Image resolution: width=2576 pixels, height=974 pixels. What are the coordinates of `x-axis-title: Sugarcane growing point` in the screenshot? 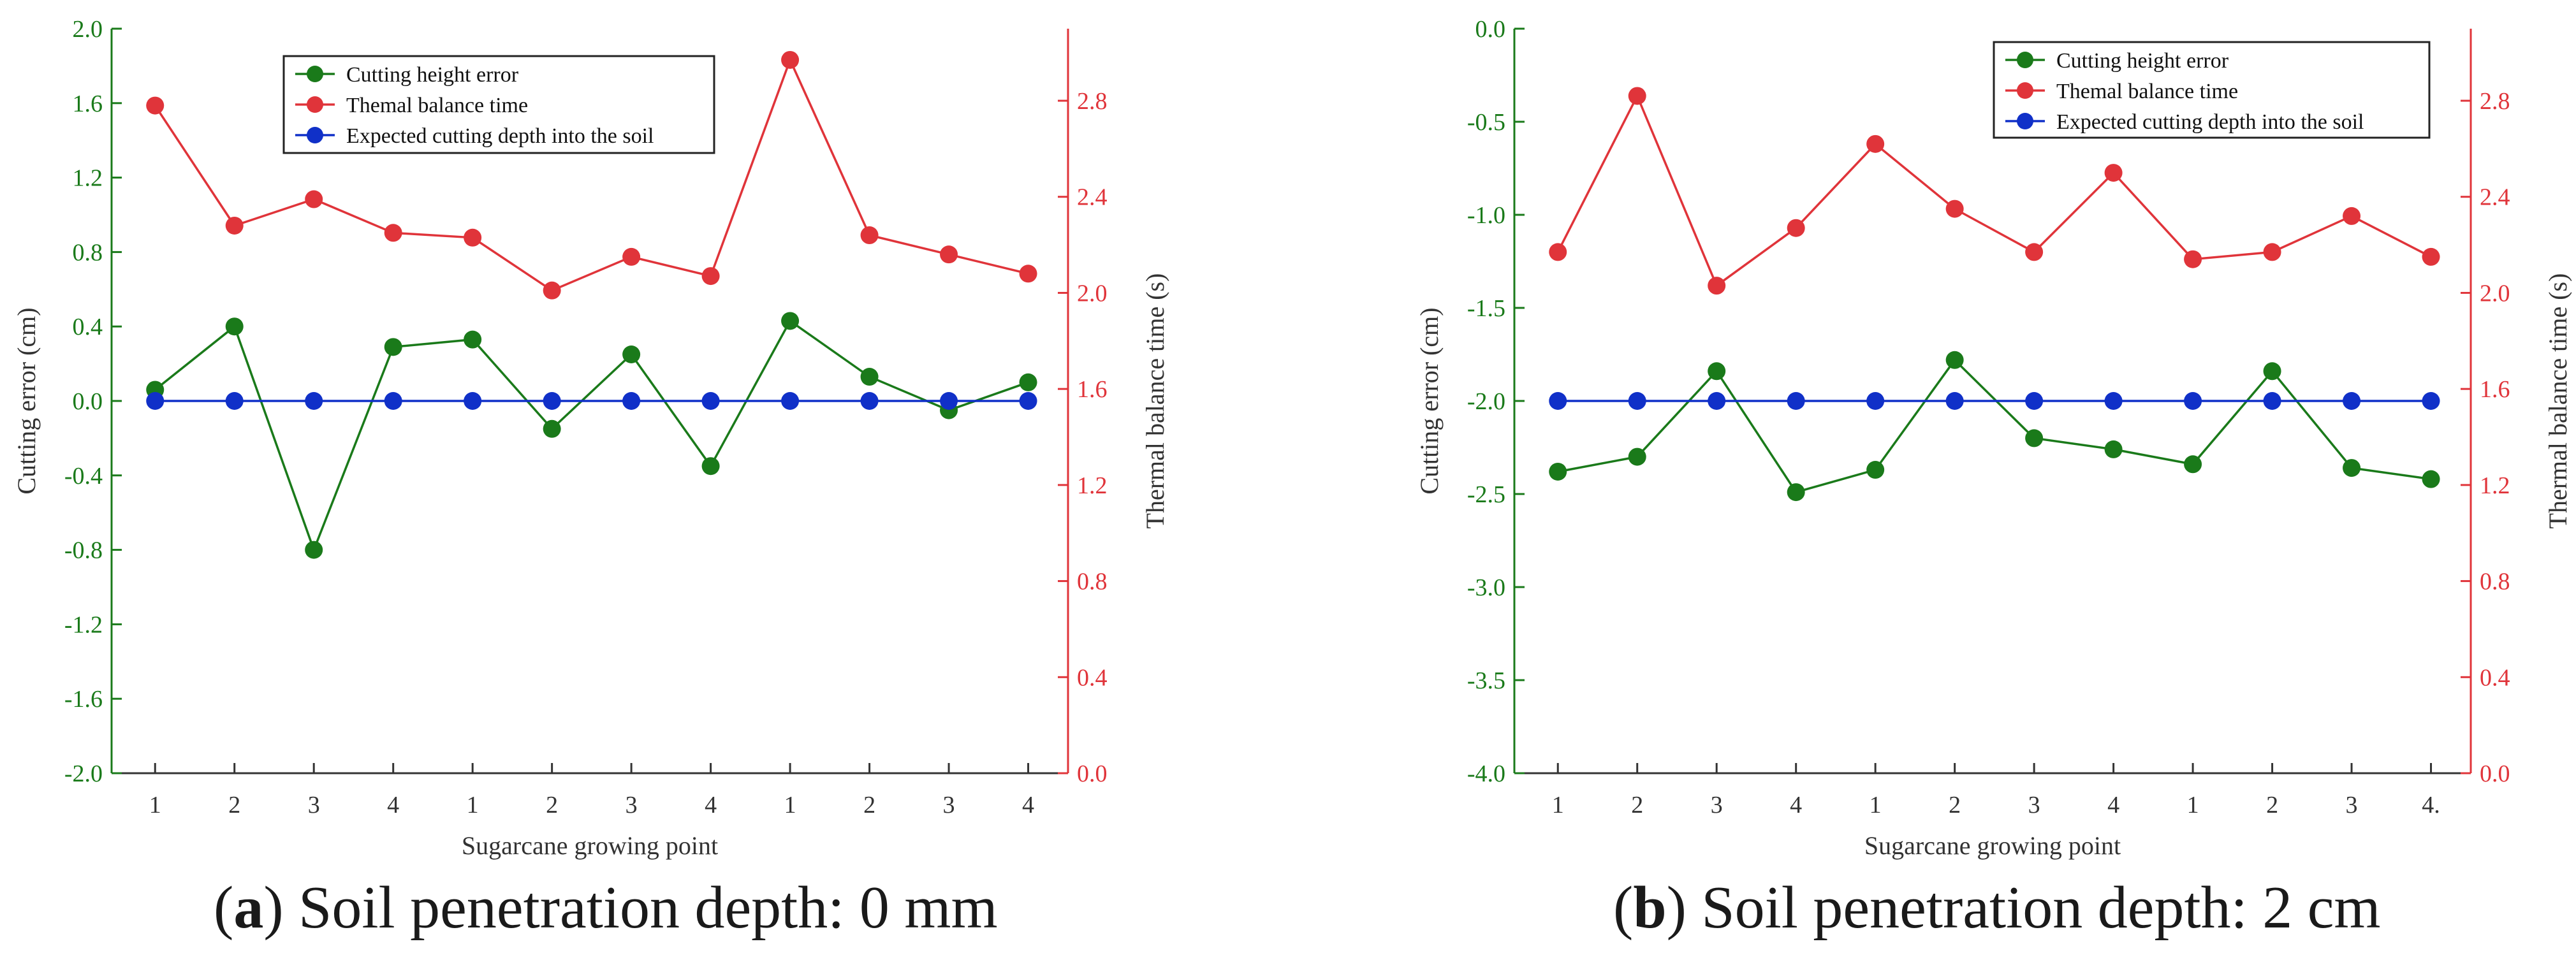 It's located at (590, 845).